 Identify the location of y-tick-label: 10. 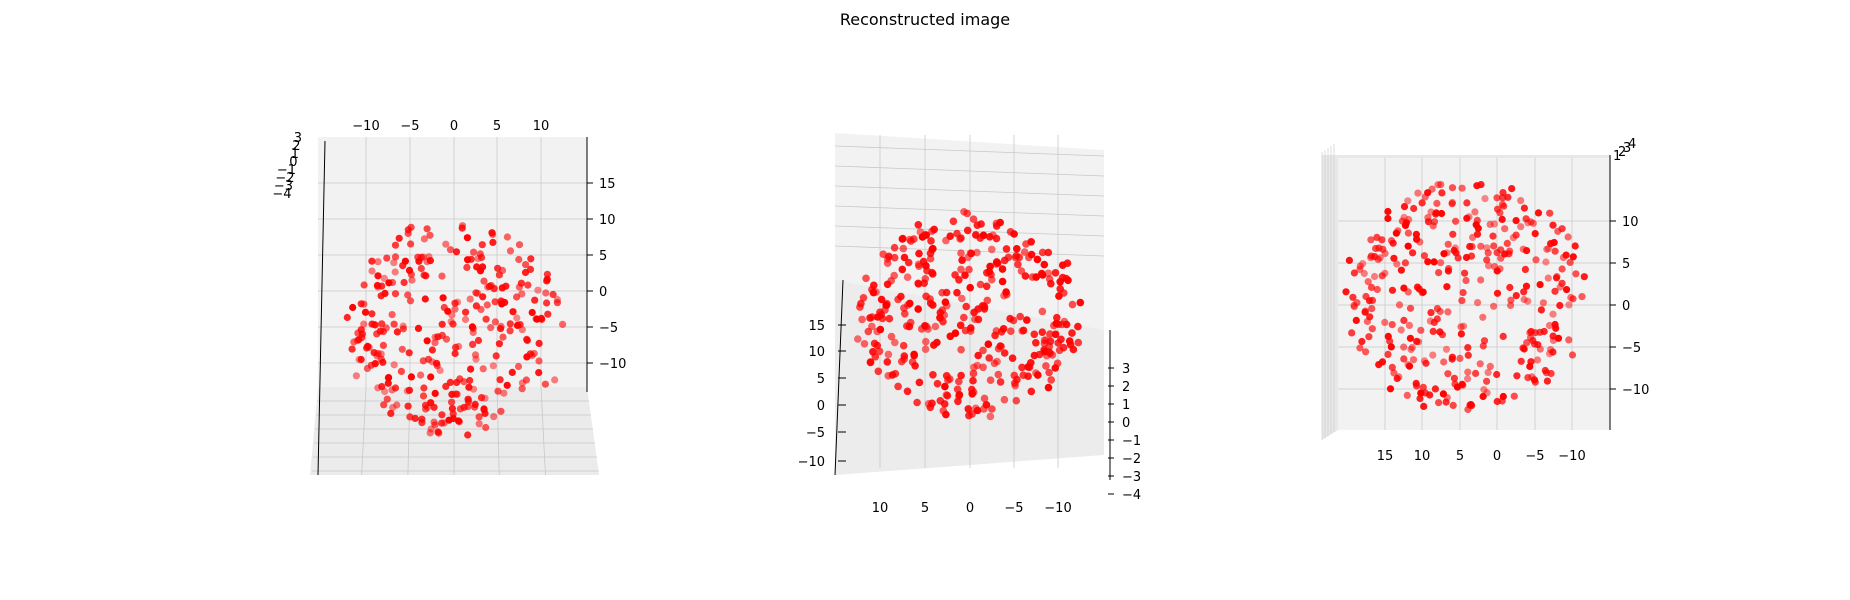
(816, 352).